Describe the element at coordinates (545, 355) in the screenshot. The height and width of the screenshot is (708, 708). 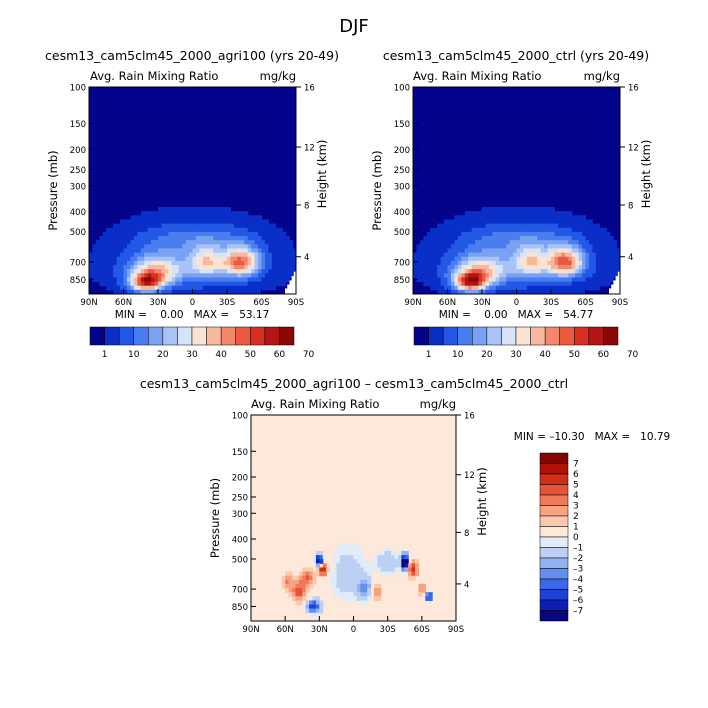
I see `colorbar-label: 40` at that location.